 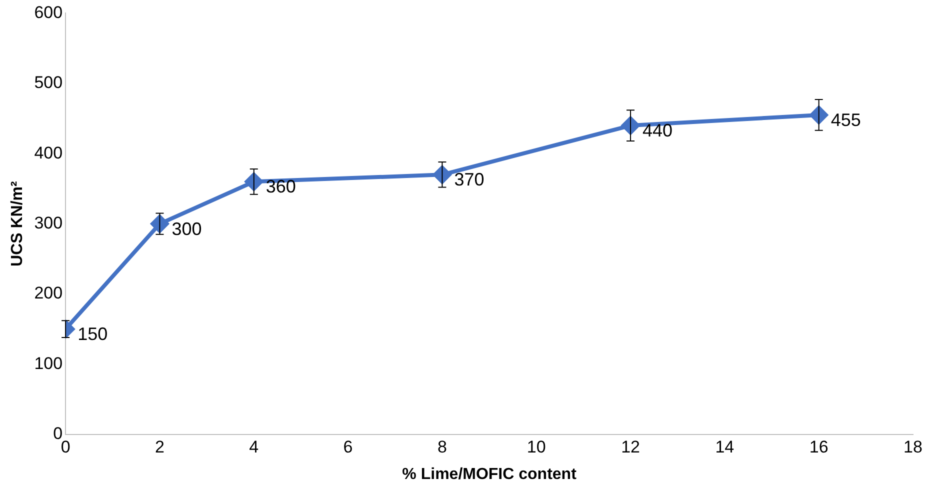 I want to click on x-tick-label: 16, so click(x=818, y=446).